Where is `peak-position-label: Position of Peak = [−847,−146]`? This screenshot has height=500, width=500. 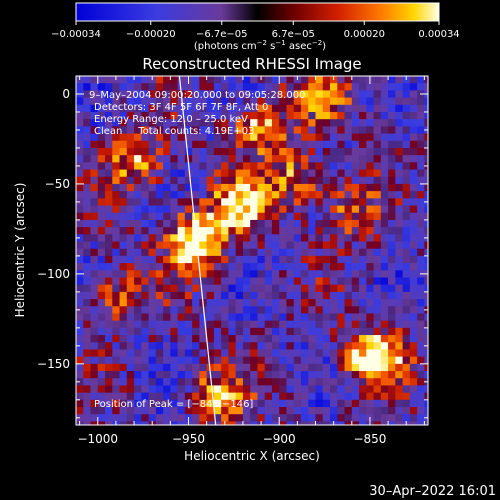 peak-position-label: Position of Peak = [−847,−146] is located at coordinates (173, 404).